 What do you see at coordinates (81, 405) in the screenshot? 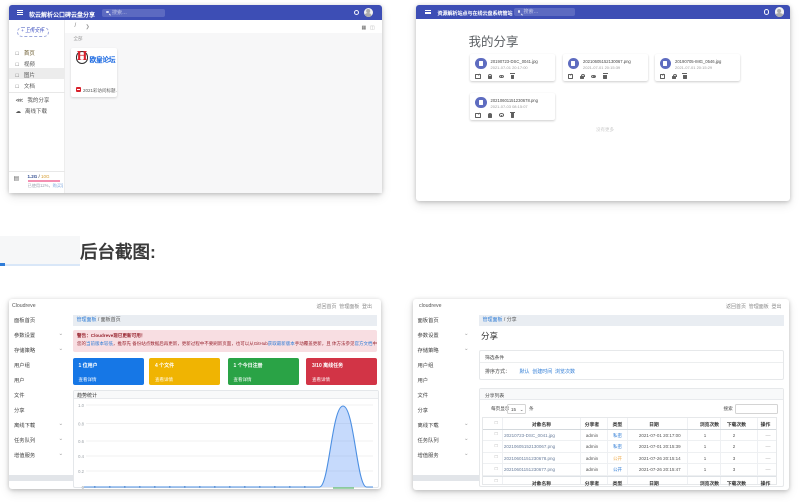
I see `svg-text: 1.0` at bounding box center [81, 405].